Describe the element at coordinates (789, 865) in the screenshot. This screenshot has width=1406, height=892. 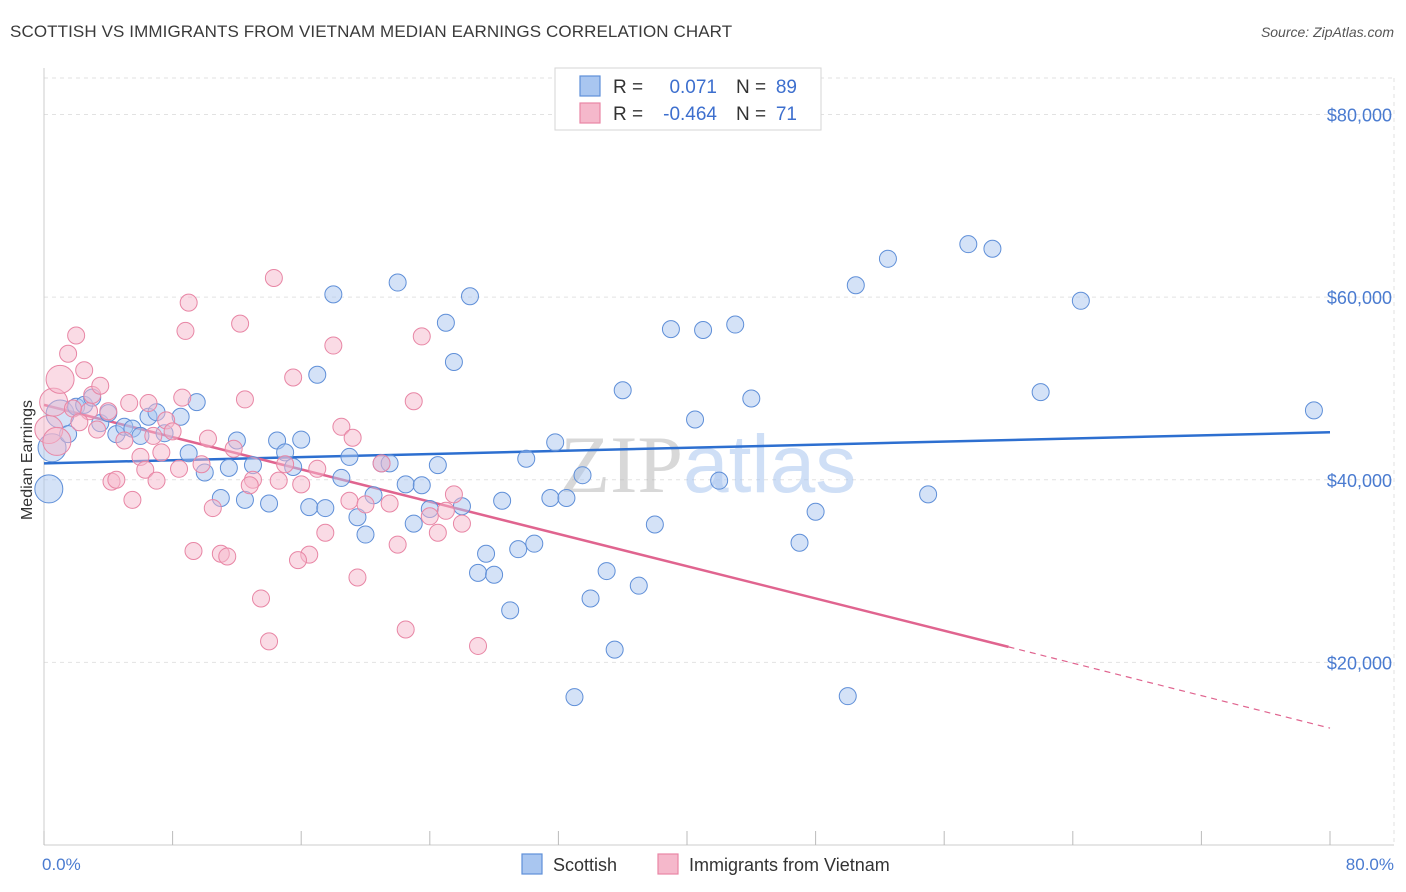
I see `series-legend-vietnam: Immigrants from Vietnam` at that location.